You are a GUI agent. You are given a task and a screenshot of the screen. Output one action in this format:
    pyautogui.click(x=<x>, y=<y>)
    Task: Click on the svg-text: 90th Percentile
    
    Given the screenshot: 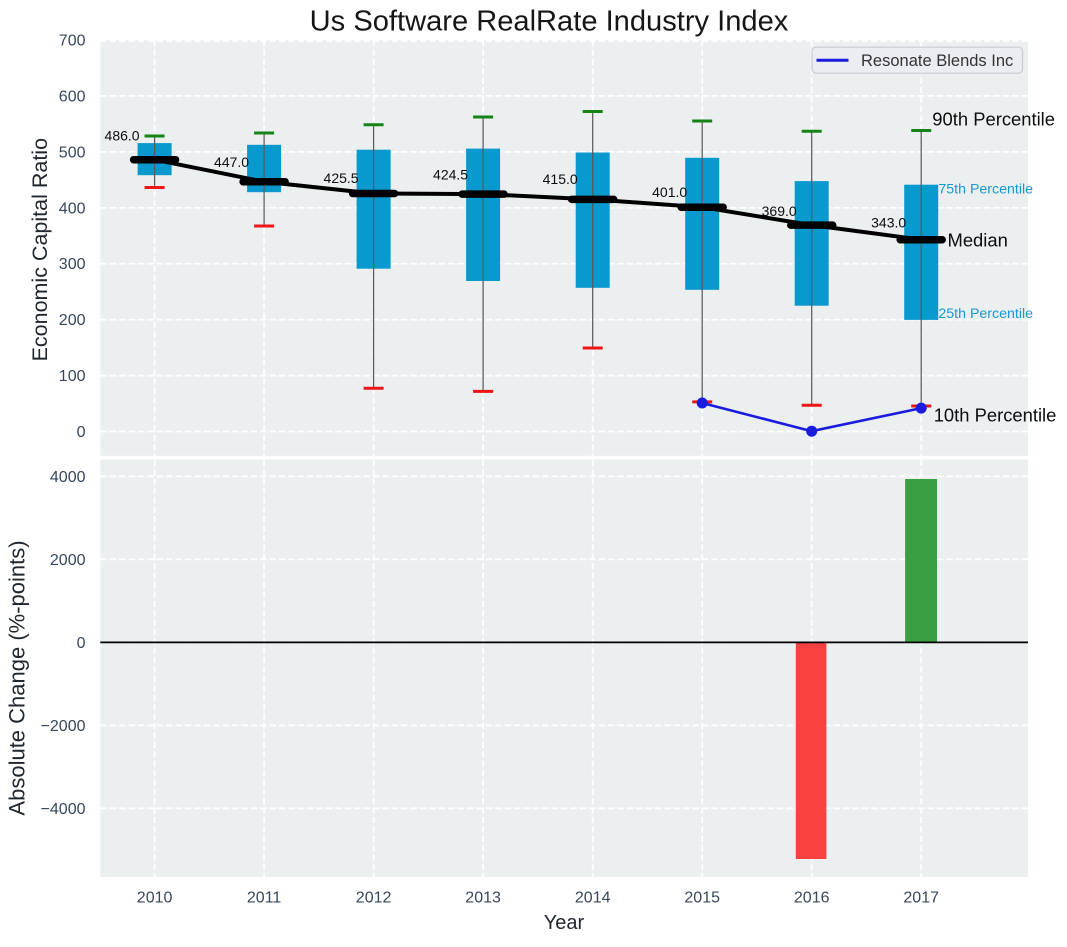 What is the action you would take?
    pyautogui.click(x=993, y=119)
    